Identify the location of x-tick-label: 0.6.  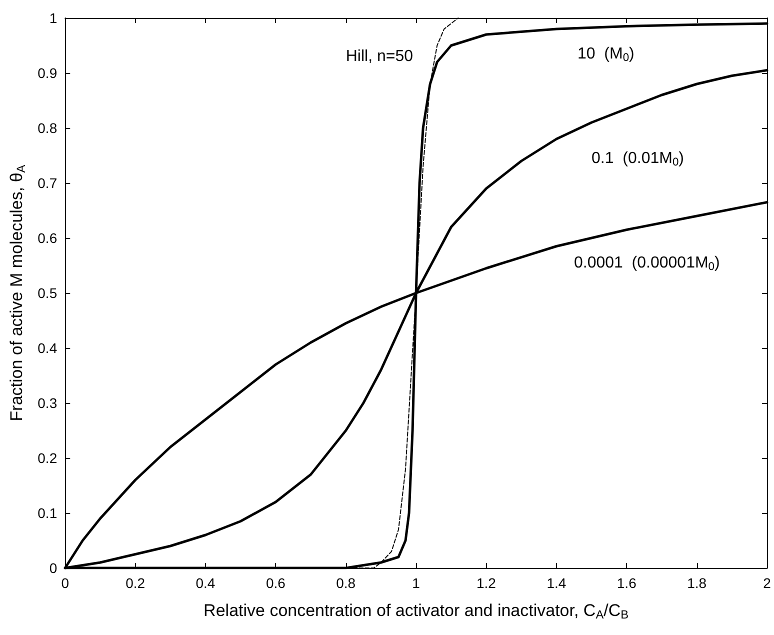
(276, 583).